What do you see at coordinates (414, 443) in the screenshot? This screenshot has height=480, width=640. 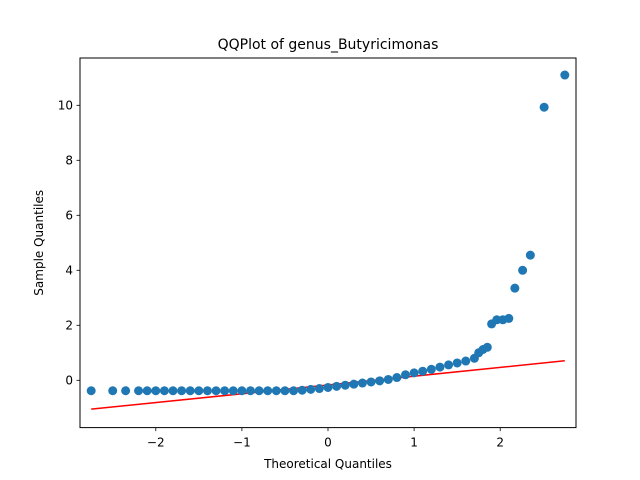 I see `x-tick-label: 1` at bounding box center [414, 443].